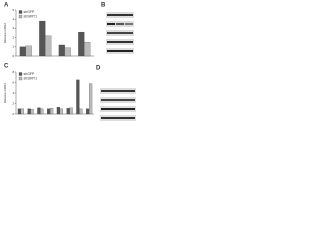 Image resolution: width=320 pixels, height=240 pixels. Describe the element at coordinates (14, 72) in the screenshot. I see `y-tick-label: 8` at that location.